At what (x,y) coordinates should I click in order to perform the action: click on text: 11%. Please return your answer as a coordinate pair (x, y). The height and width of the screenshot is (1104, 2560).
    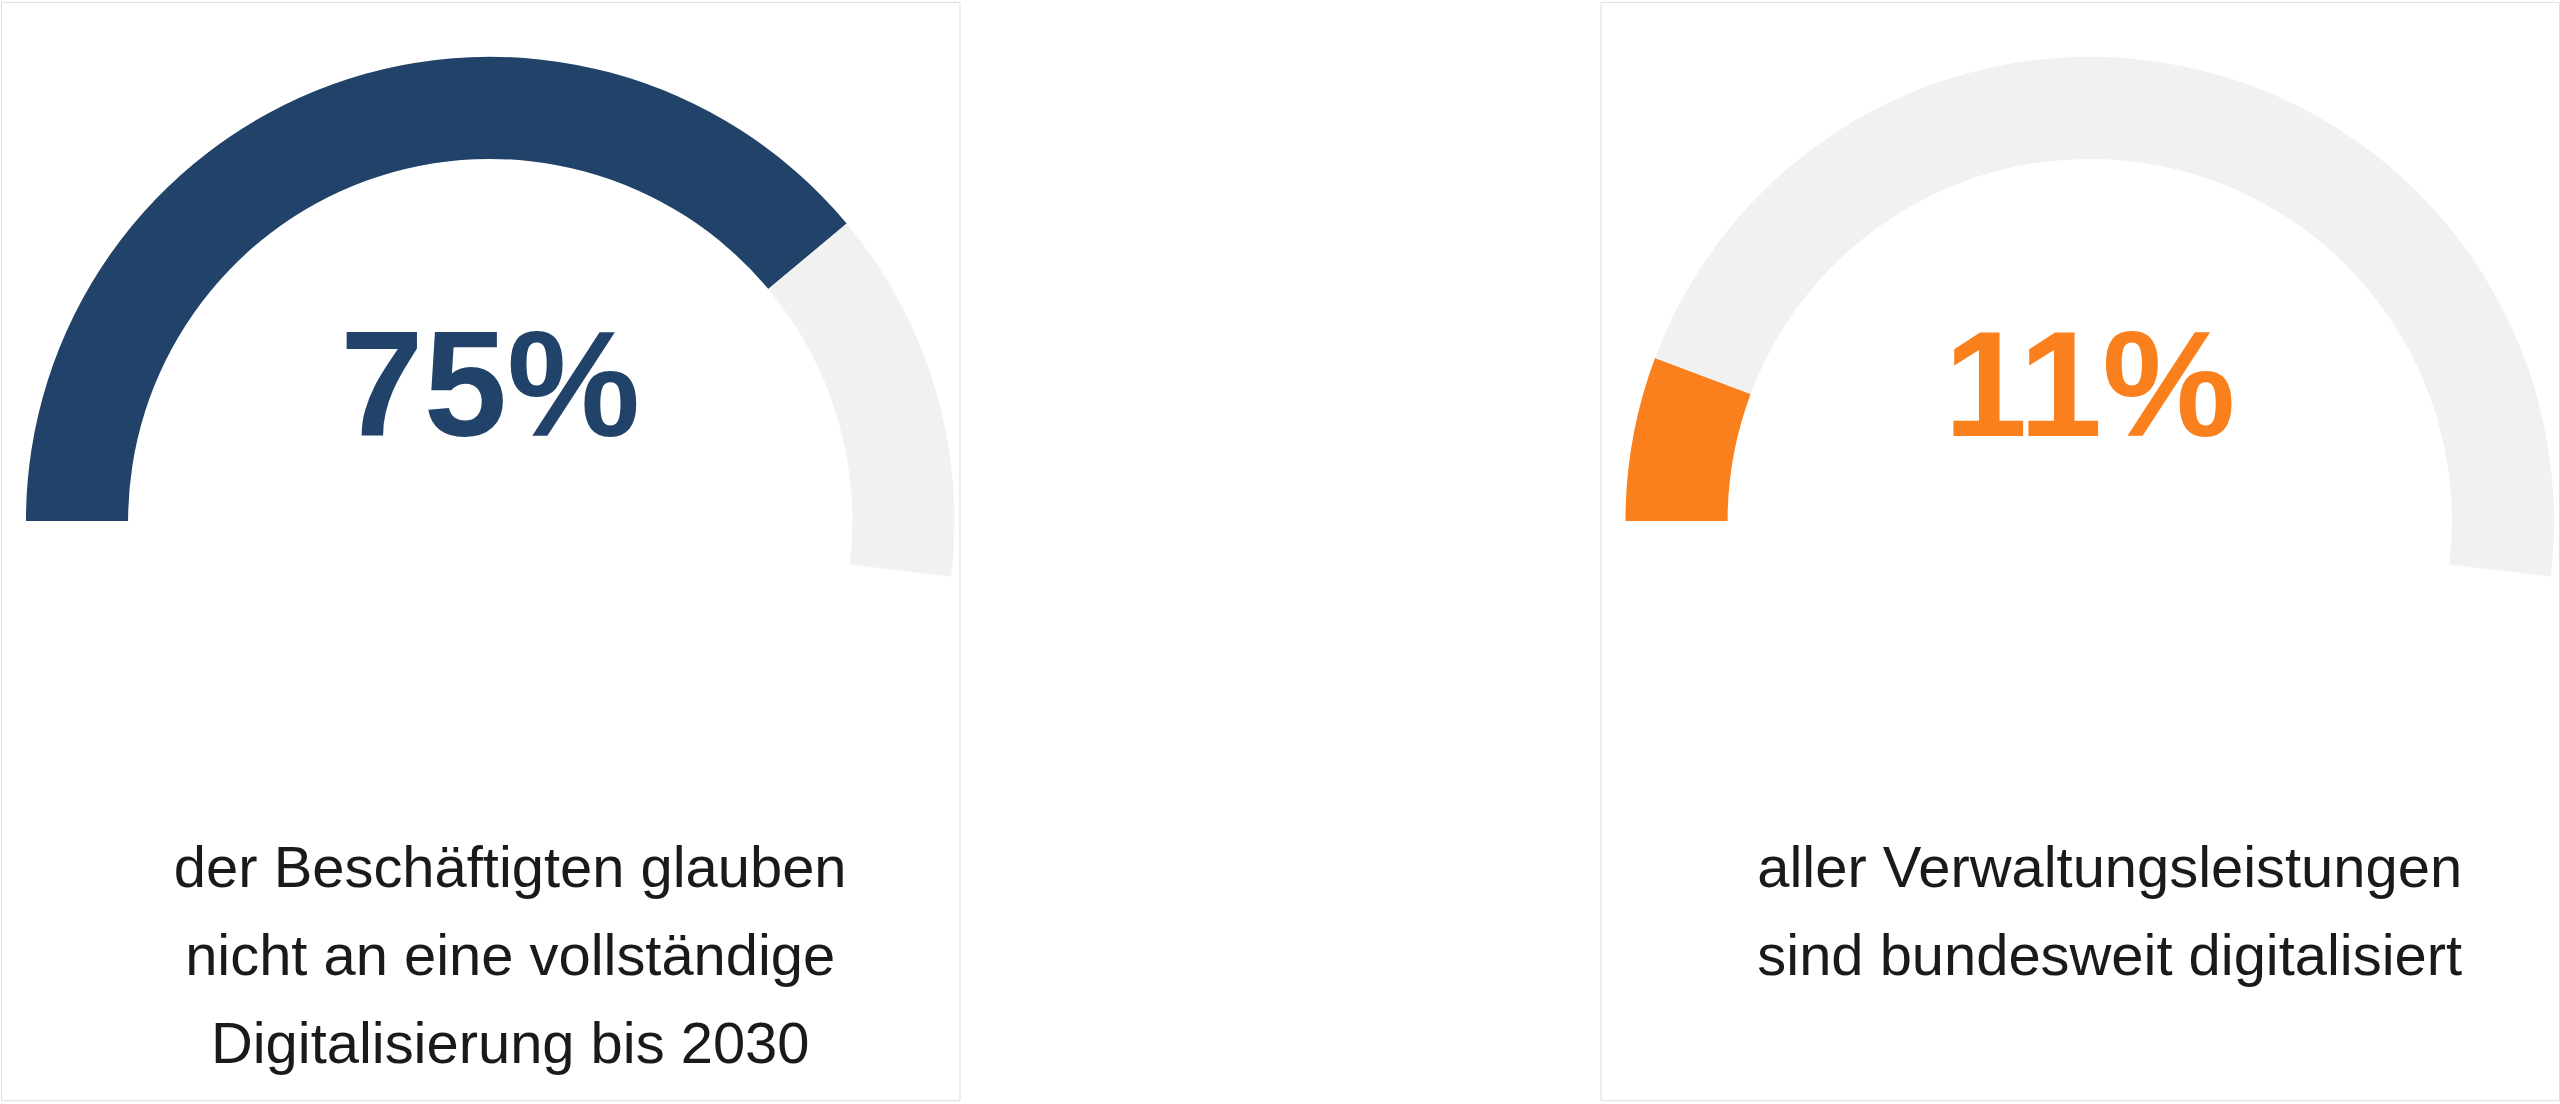
    Looking at the image, I should click on (2090, 384).